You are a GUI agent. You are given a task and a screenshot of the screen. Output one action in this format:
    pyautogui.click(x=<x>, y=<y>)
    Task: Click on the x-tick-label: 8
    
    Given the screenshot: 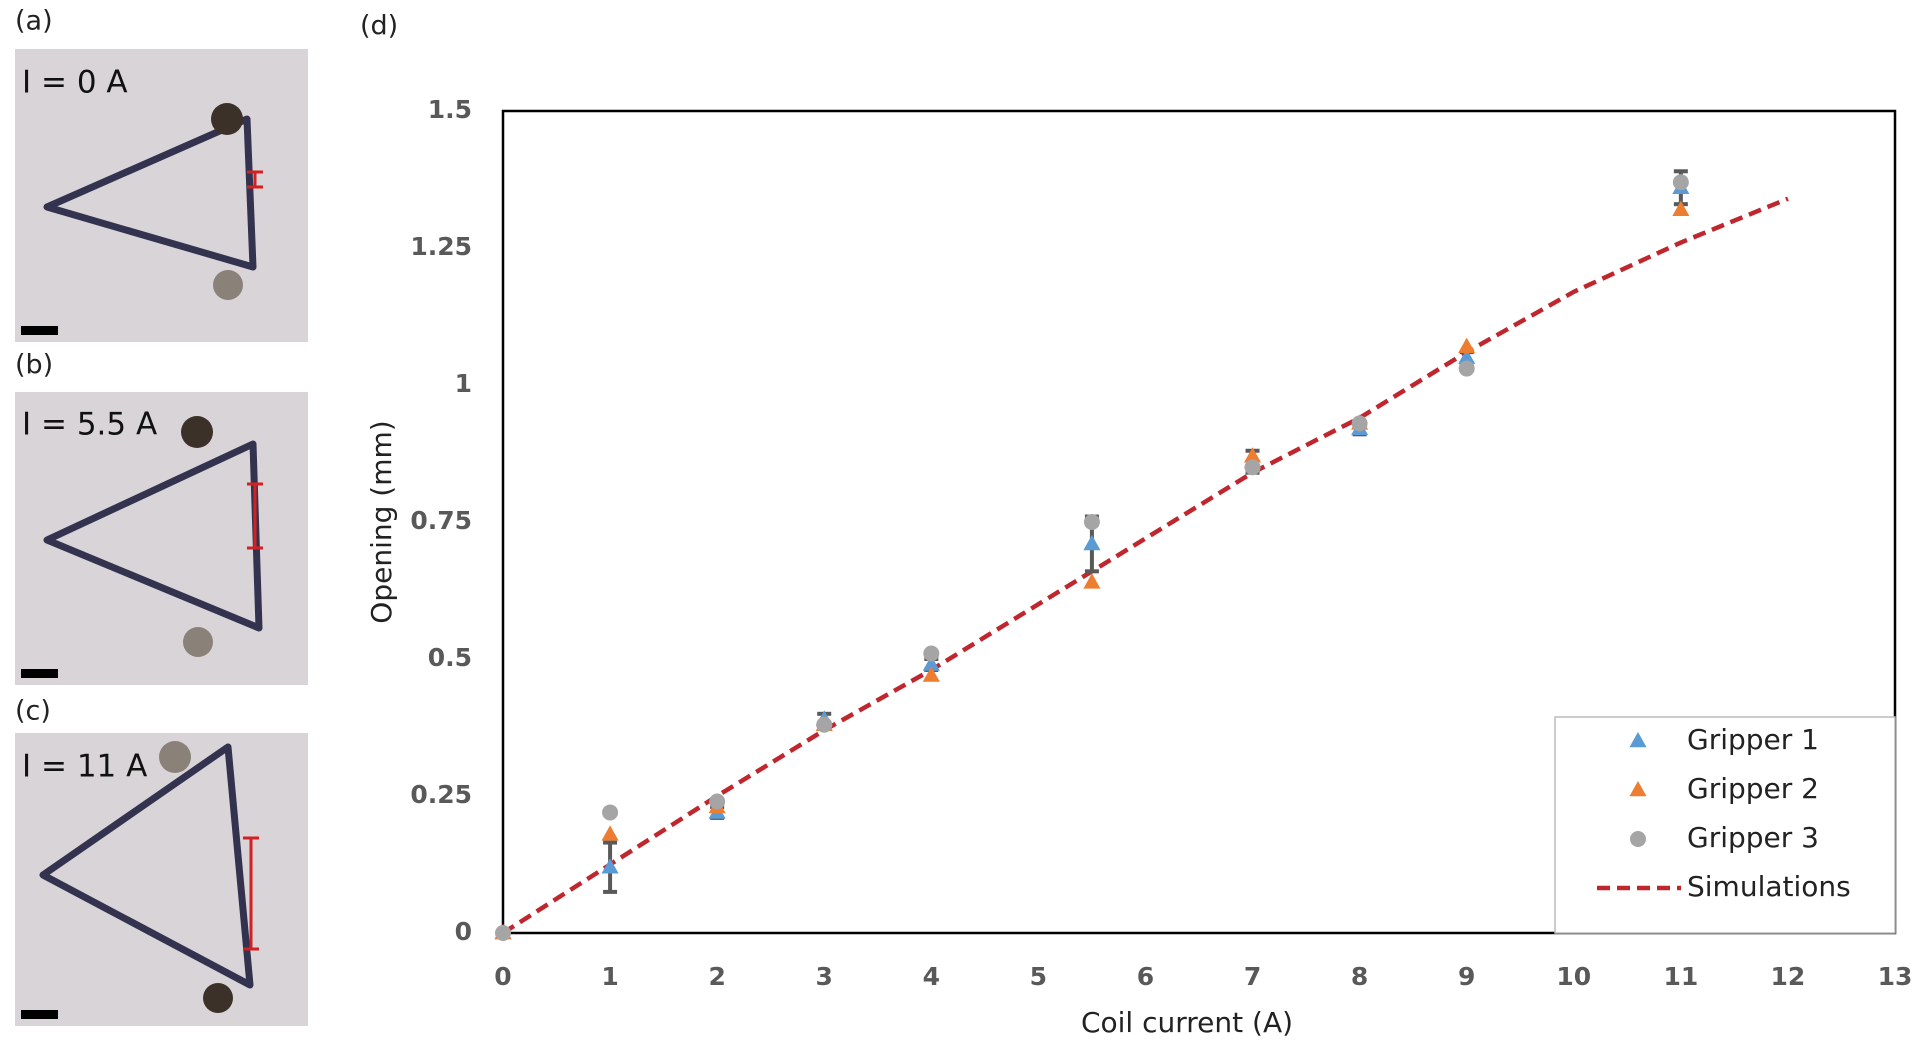 What is the action you would take?
    pyautogui.click(x=1359, y=976)
    